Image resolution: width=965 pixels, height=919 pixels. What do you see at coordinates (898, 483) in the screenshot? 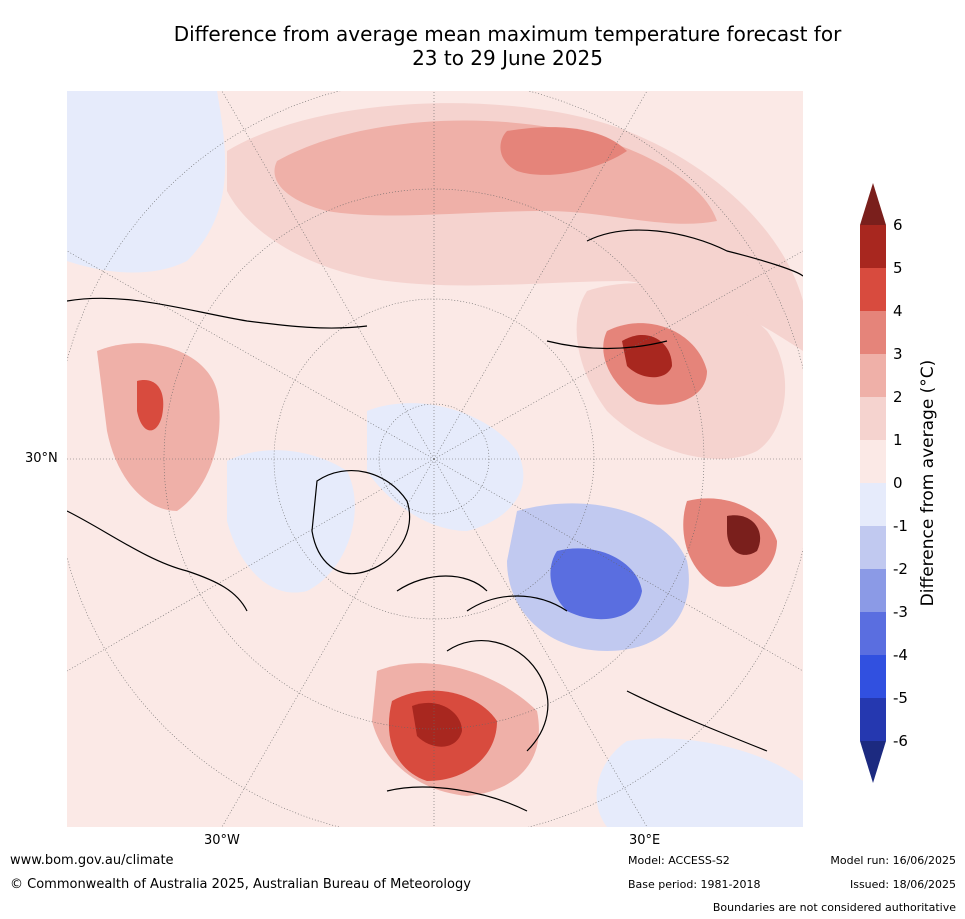
I see `colorbar-tick: 0` at bounding box center [898, 483].